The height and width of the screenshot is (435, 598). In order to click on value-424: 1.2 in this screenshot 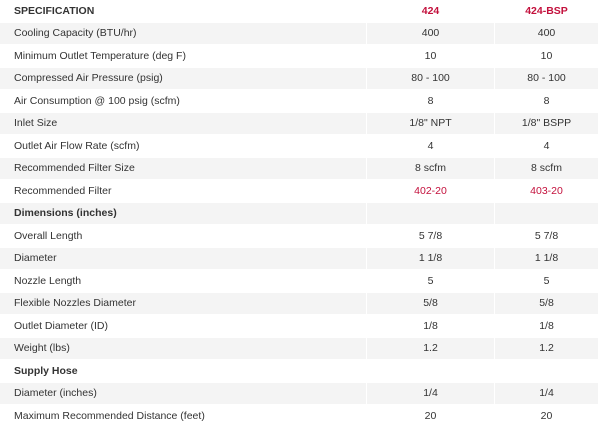, I will do `click(431, 348)`.